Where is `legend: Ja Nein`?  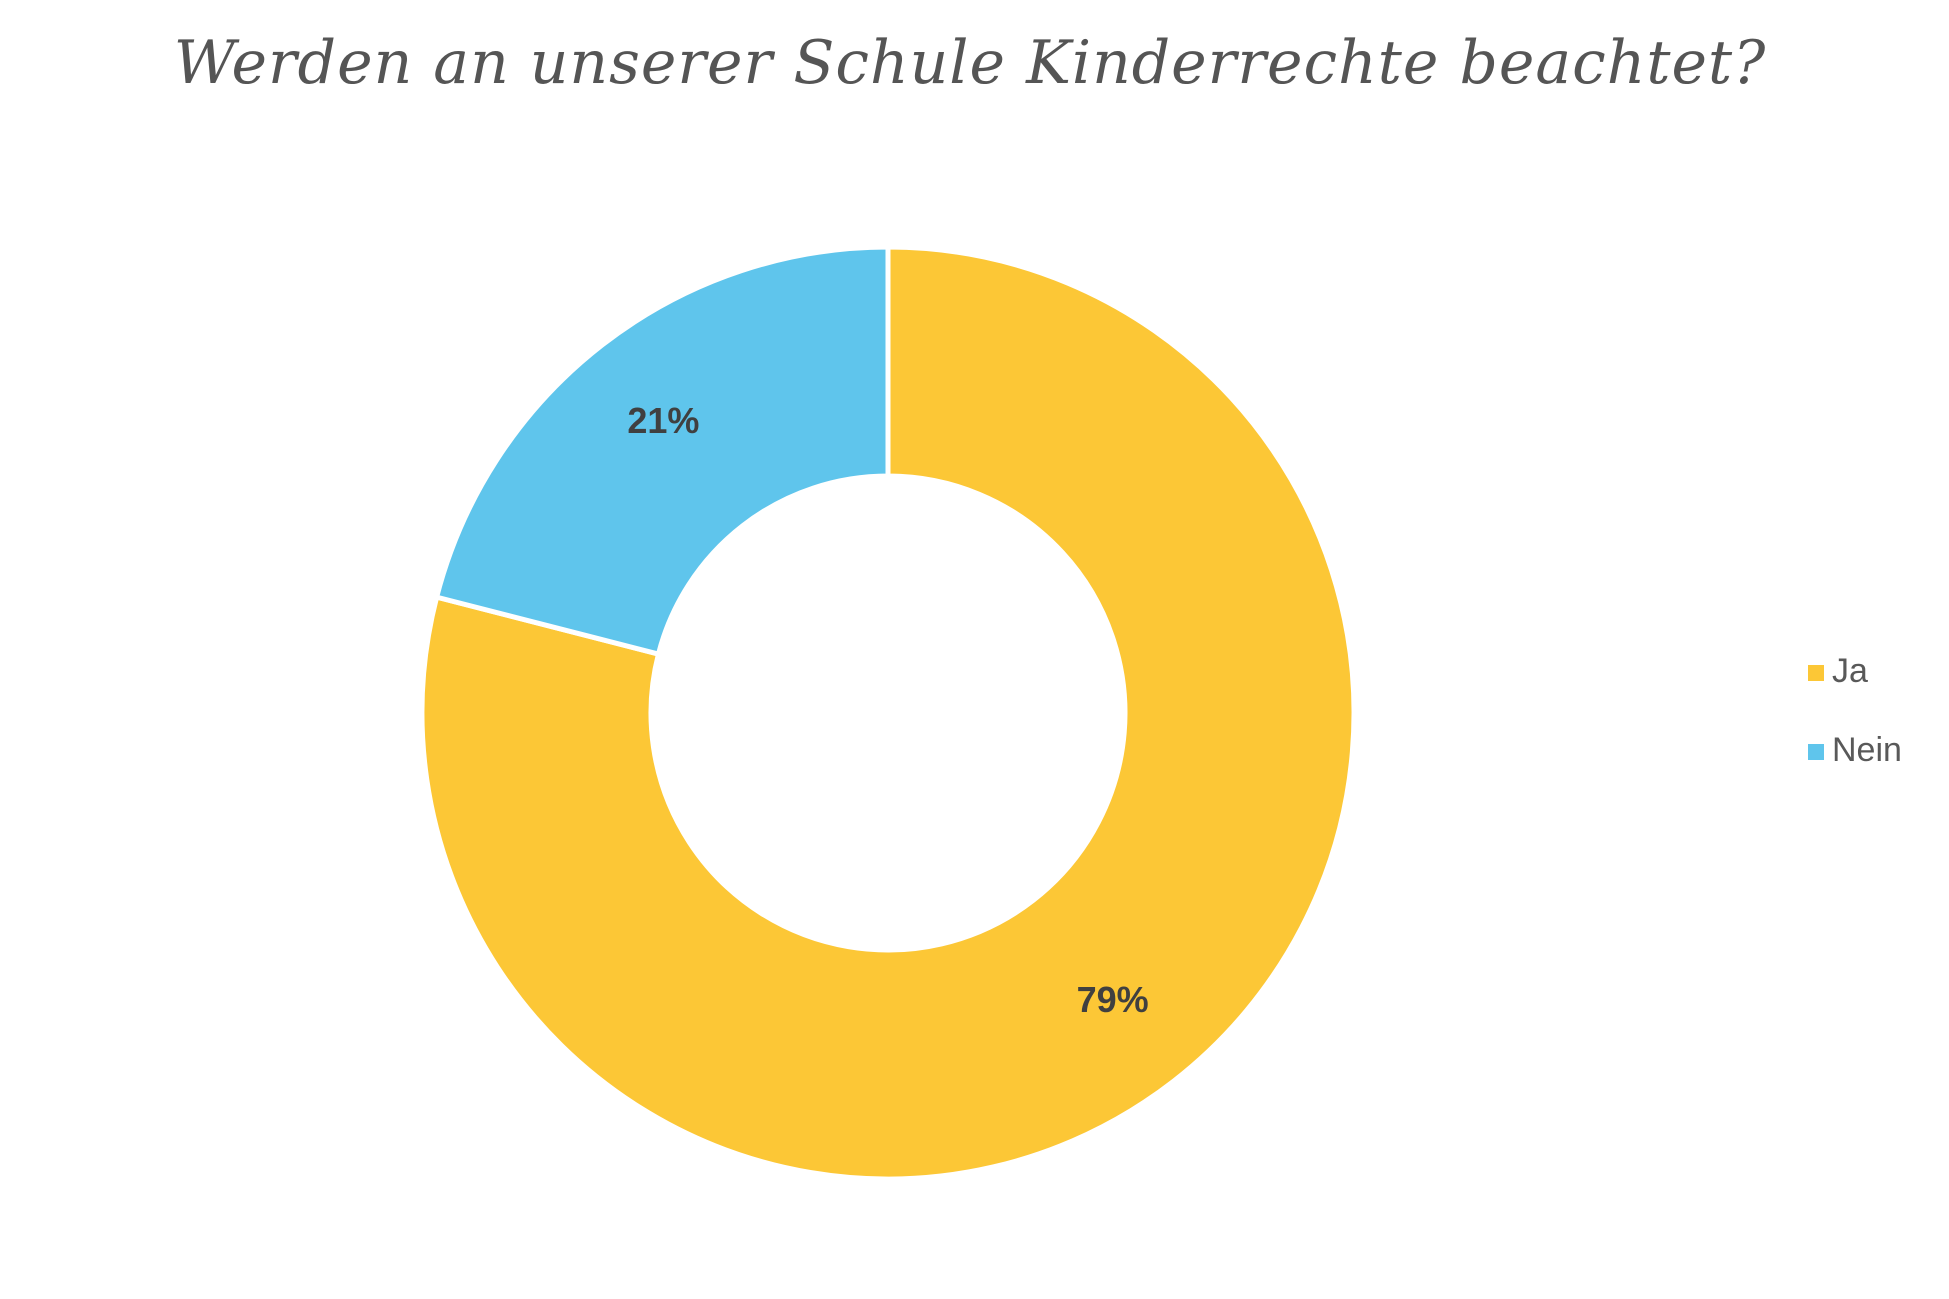 legend: Ja Nein is located at coordinates (1855, 710).